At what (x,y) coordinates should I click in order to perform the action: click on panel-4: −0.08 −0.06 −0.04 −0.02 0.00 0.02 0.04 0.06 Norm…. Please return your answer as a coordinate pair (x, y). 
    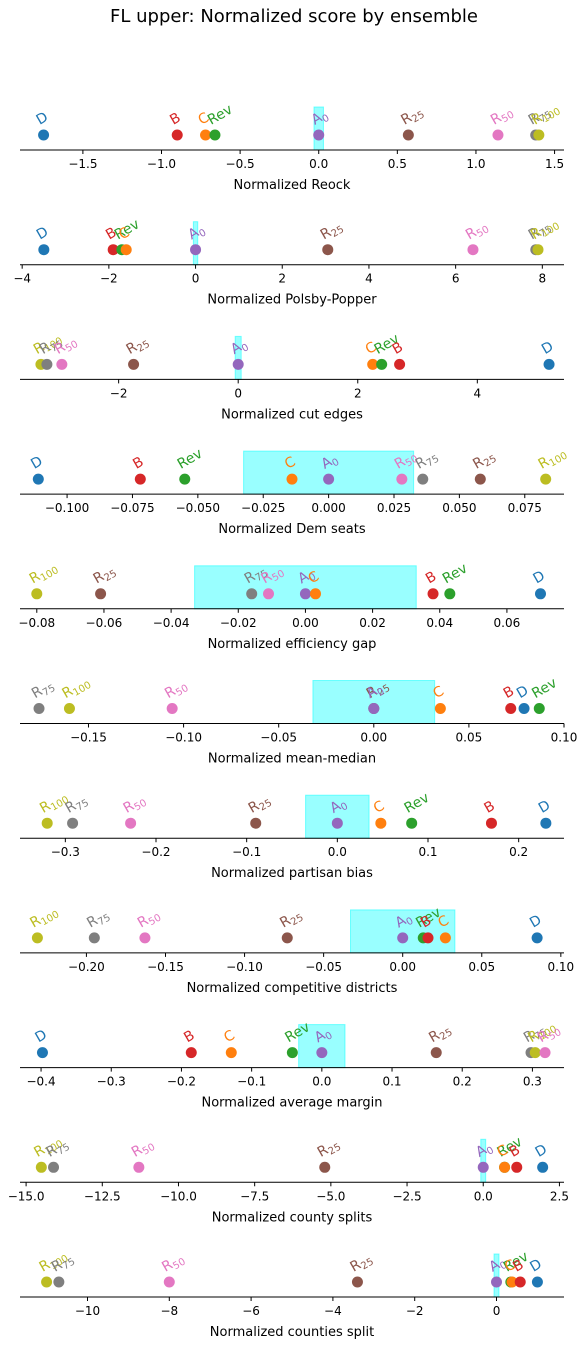
    Looking at the image, I should click on (291, 605).